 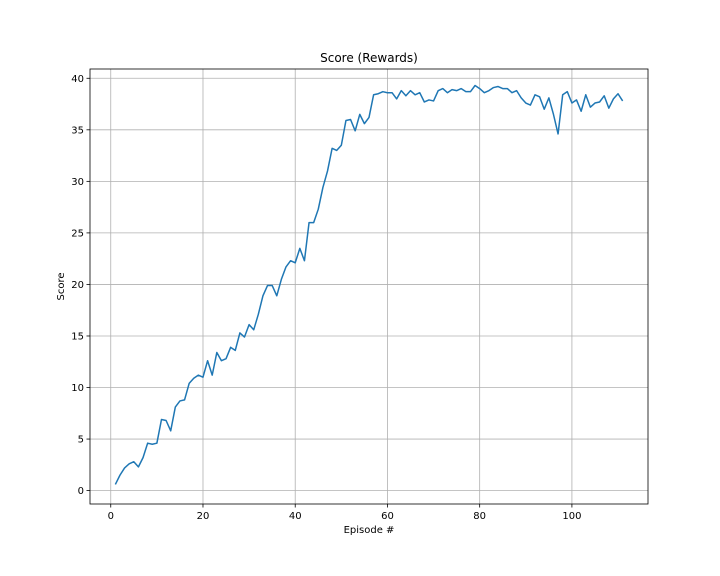 I want to click on x-tick-label: 20, so click(x=203, y=516).